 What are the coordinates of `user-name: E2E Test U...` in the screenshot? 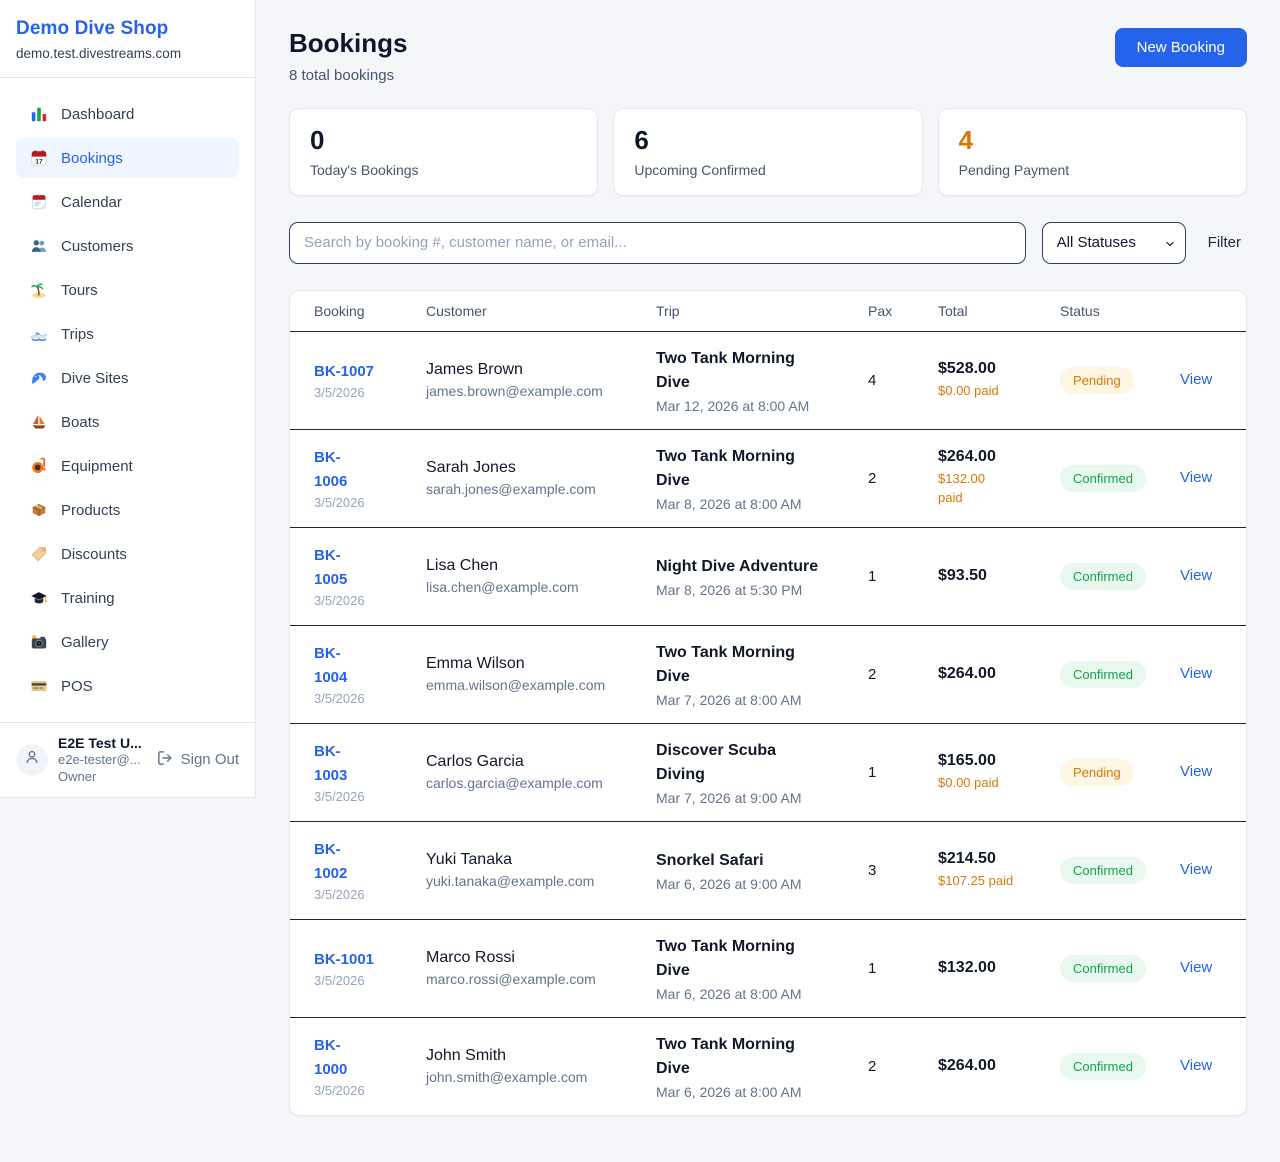 It's located at (100, 742).